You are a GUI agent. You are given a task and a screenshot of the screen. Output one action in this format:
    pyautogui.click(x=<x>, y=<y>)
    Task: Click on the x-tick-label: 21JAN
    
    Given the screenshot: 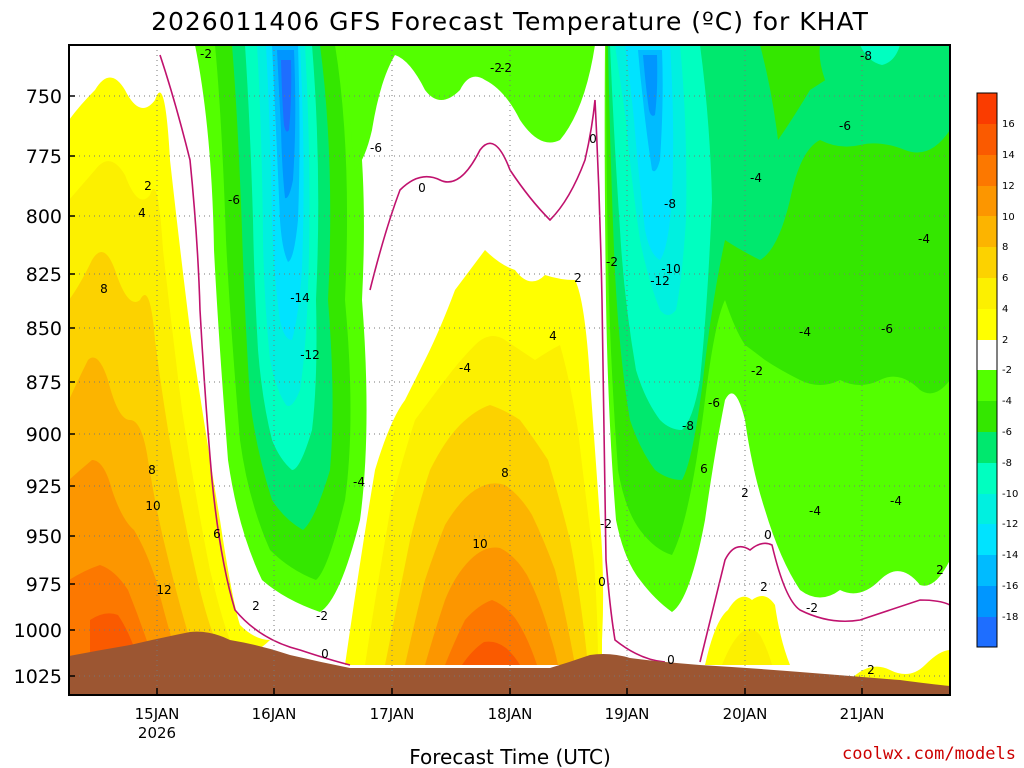 What is the action you would take?
    pyautogui.click(x=862, y=714)
    